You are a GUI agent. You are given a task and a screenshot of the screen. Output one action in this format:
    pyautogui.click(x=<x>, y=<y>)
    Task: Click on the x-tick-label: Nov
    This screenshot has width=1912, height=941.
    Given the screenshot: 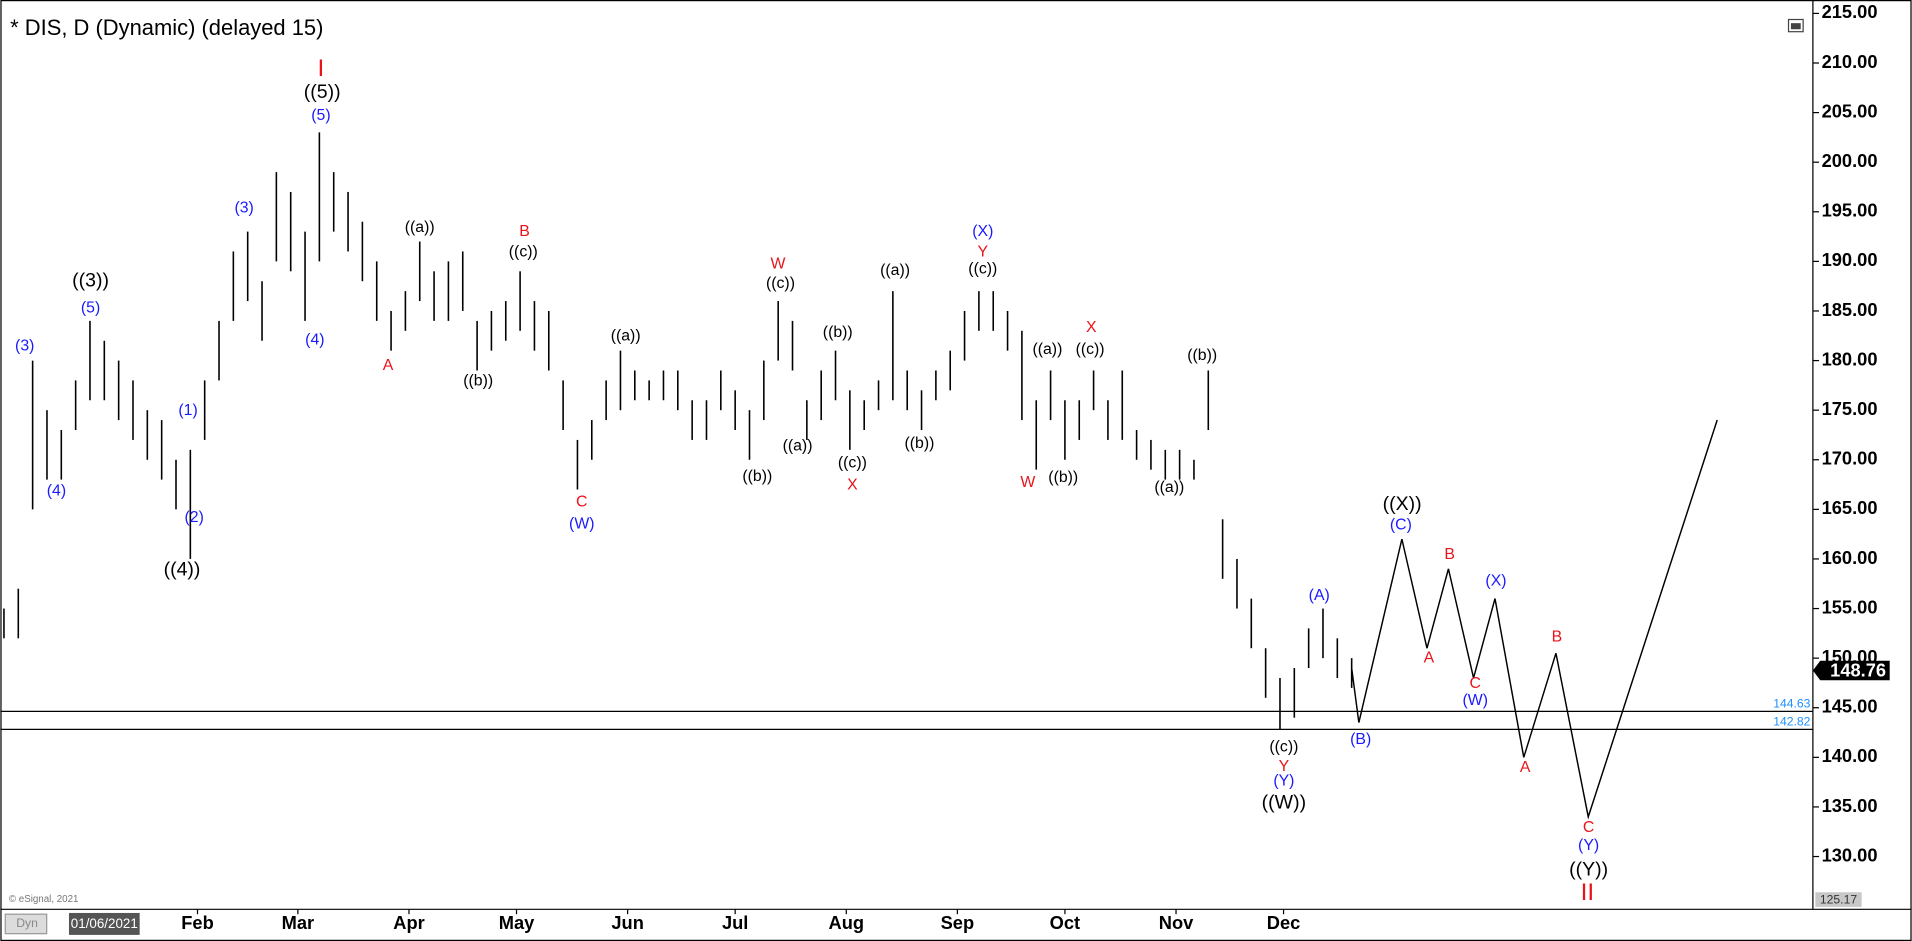 What is the action you would take?
    pyautogui.click(x=1176, y=922)
    